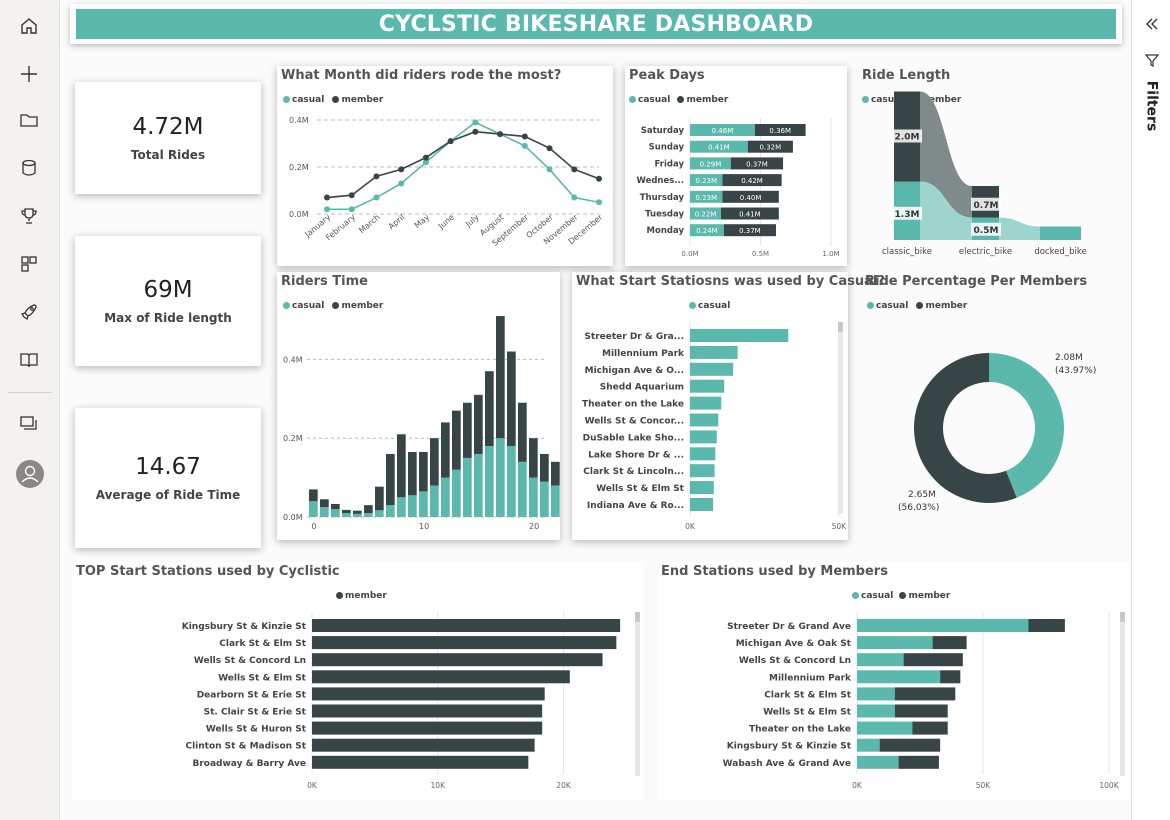  I want to click on collapse-icon, so click(1152, 26).